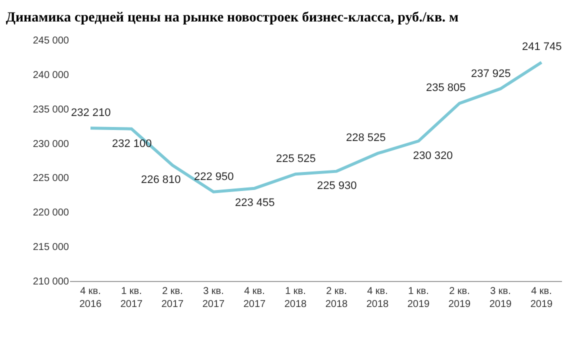 The image size is (582, 341). What do you see at coordinates (51, 144) in the screenshot?
I see `y-tick-label: 230 000` at bounding box center [51, 144].